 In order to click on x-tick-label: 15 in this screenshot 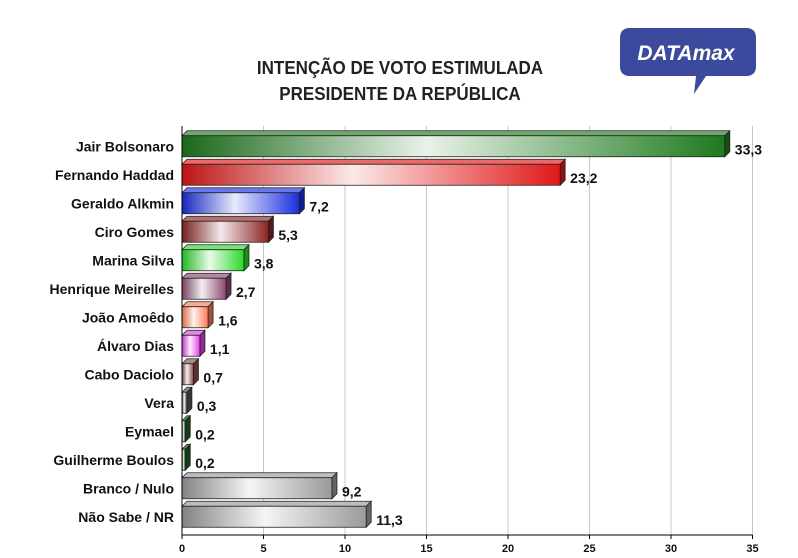, I will do `click(426, 549)`.